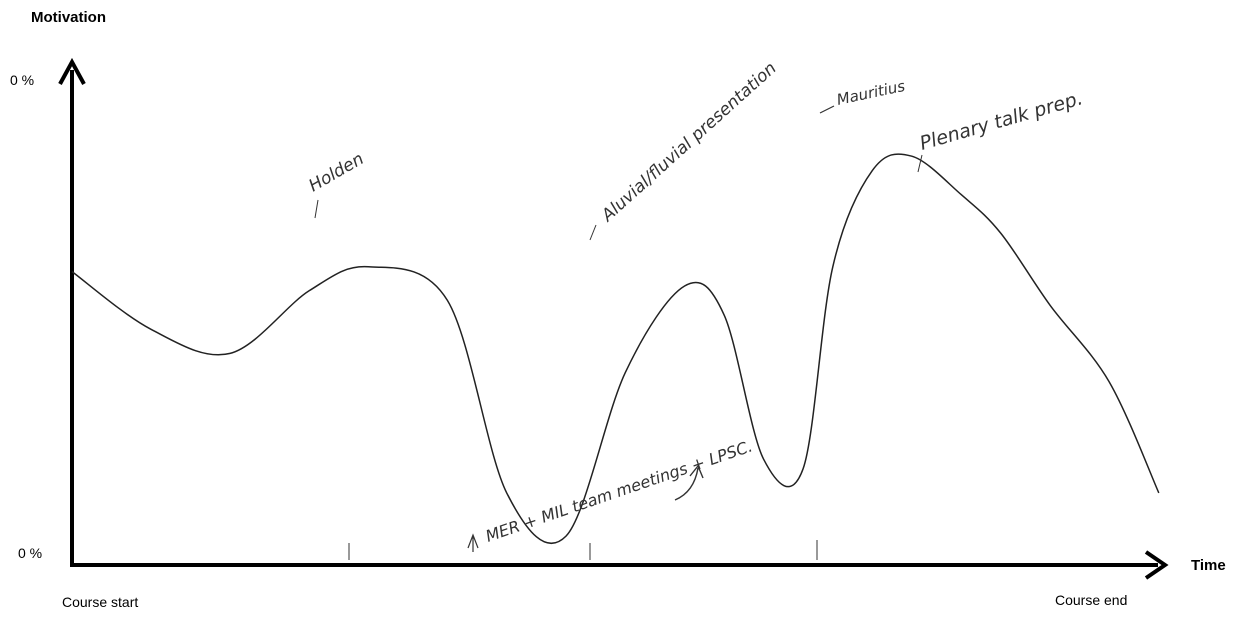 This screenshot has height=617, width=1252. What do you see at coordinates (473, 542) in the screenshot?
I see `meetings-caret` at bounding box center [473, 542].